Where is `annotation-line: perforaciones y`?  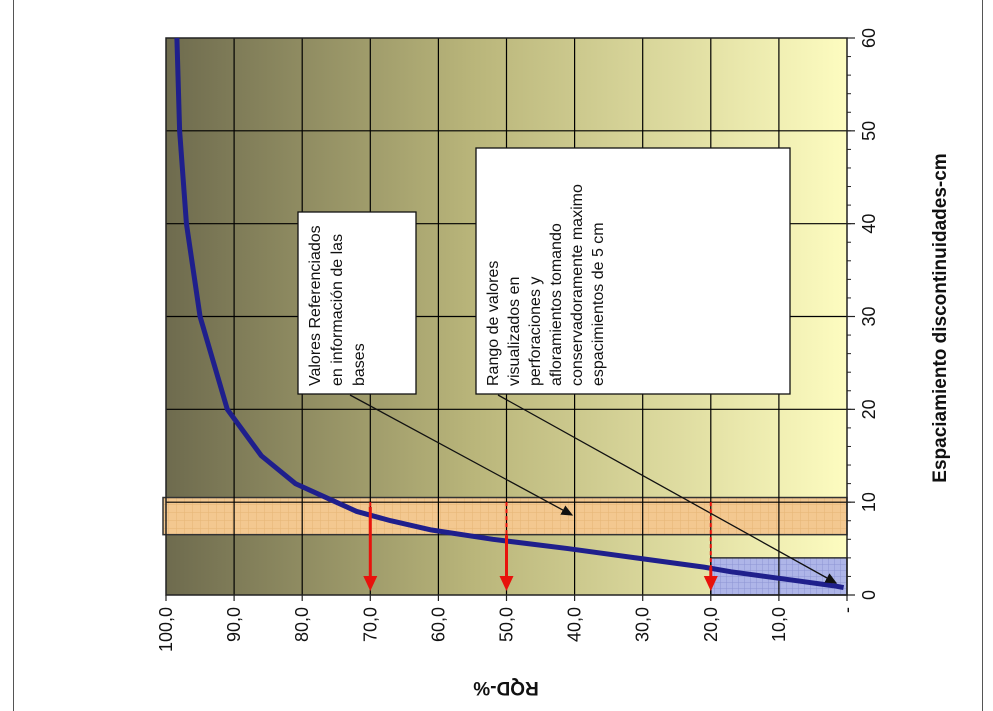
annotation-line: perforaciones y is located at coordinates (535, 331).